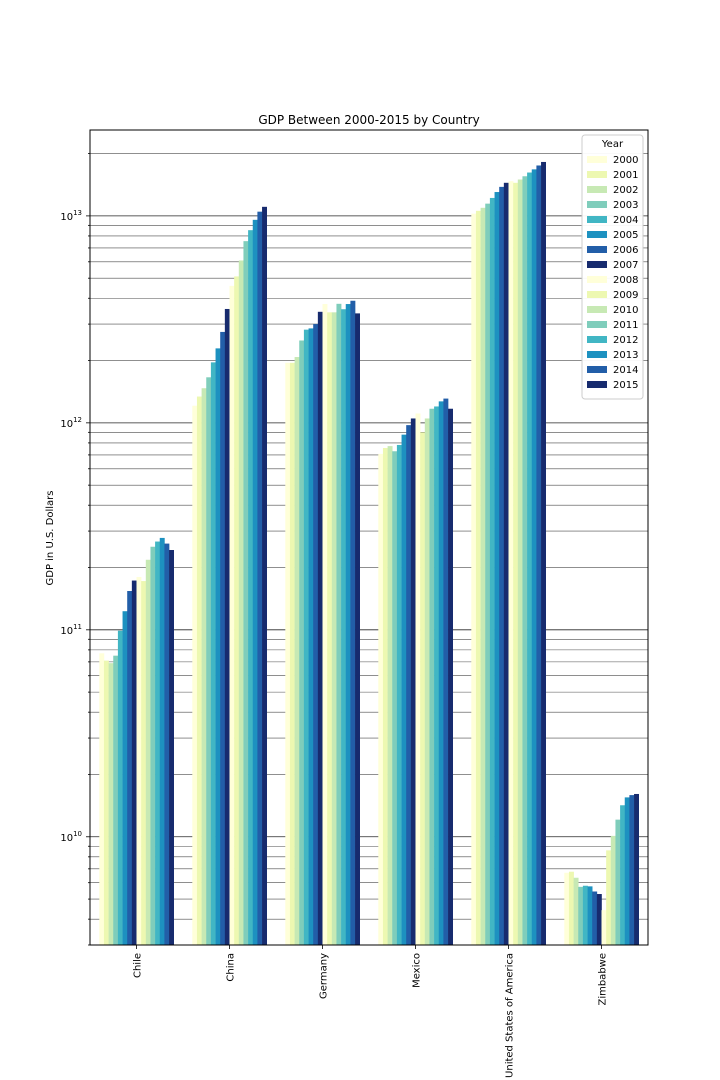 The image size is (720, 1080). Describe the element at coordinates (597, 294) in the screenshot. I see `legend-swatch-2009` at that location.